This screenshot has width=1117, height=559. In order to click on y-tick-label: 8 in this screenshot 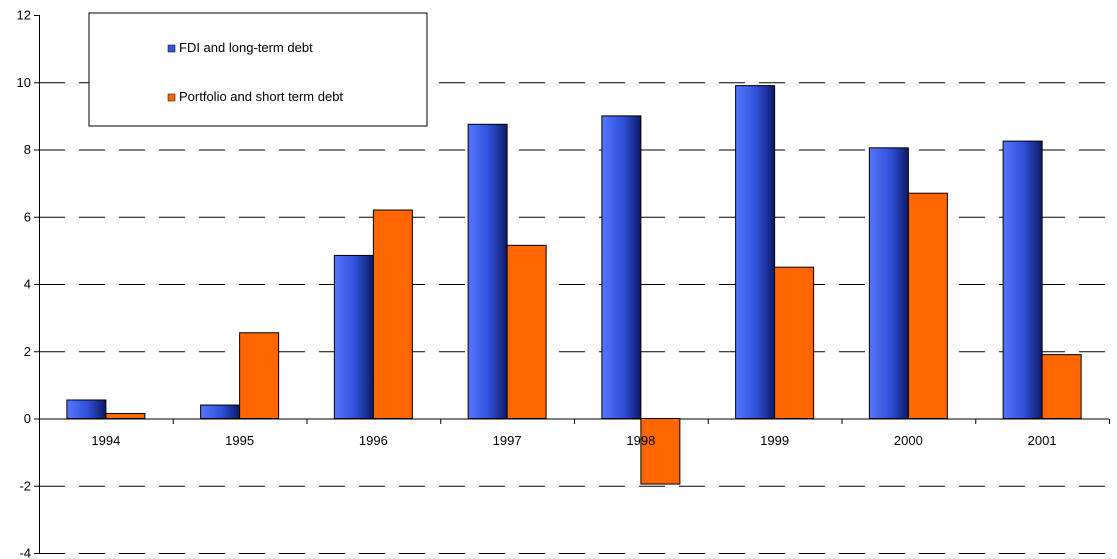, I will do `click(27, 149)`.